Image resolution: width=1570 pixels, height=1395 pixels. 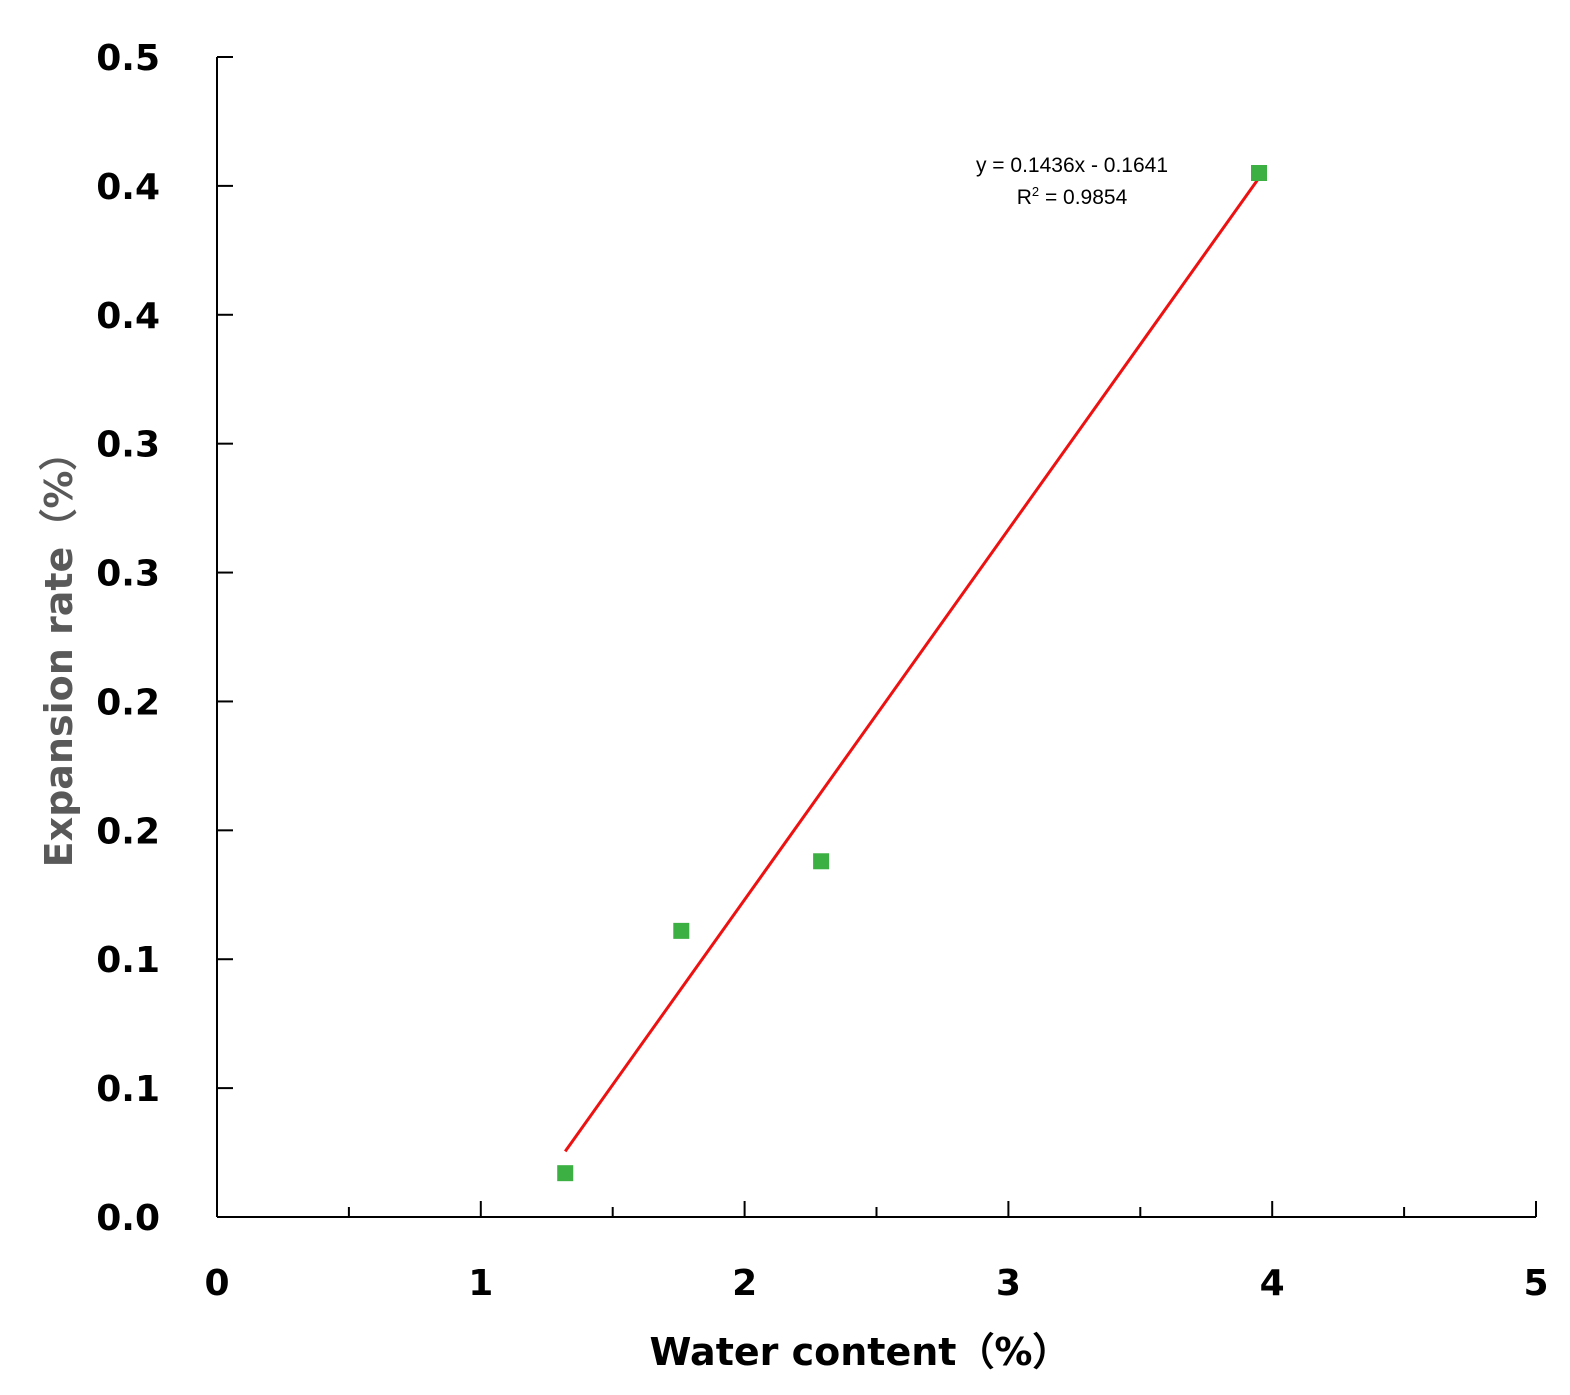 I want to click on y-tick-label: 0.5, so click(x=128, y=58).